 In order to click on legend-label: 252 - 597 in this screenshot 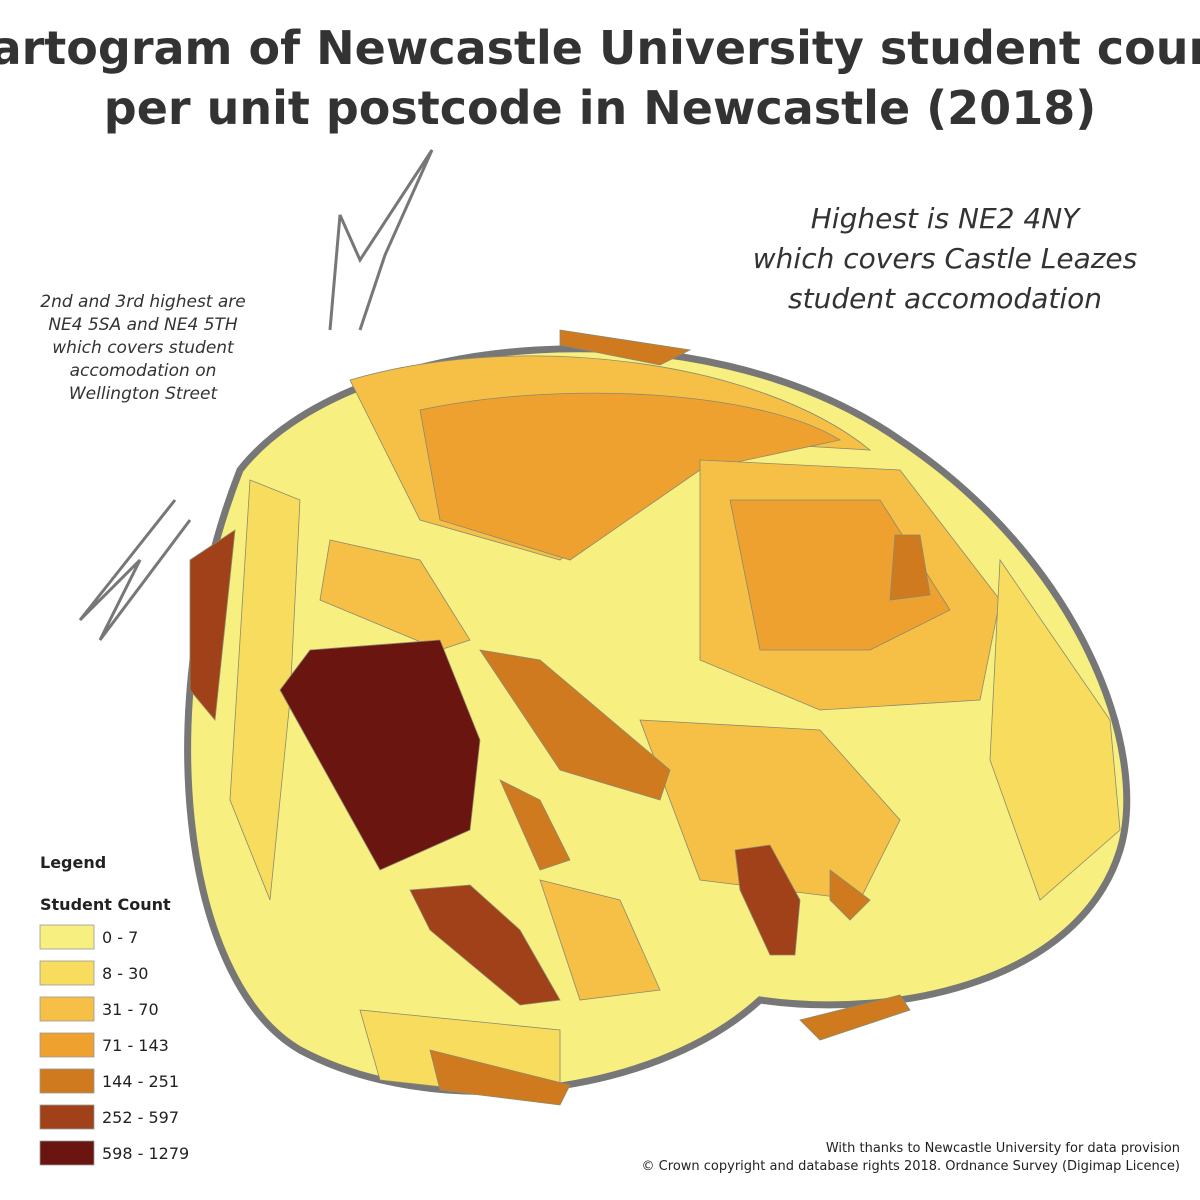, I will do `click(140, 1117)`.